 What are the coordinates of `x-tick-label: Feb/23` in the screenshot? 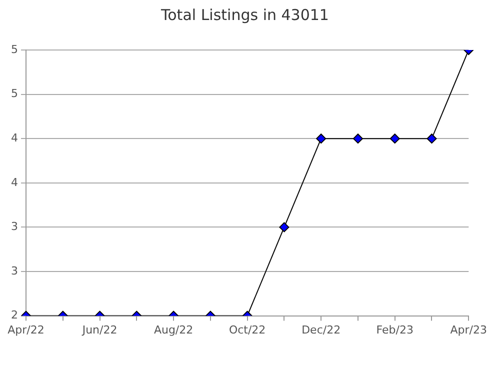 It's located at (395, 329).